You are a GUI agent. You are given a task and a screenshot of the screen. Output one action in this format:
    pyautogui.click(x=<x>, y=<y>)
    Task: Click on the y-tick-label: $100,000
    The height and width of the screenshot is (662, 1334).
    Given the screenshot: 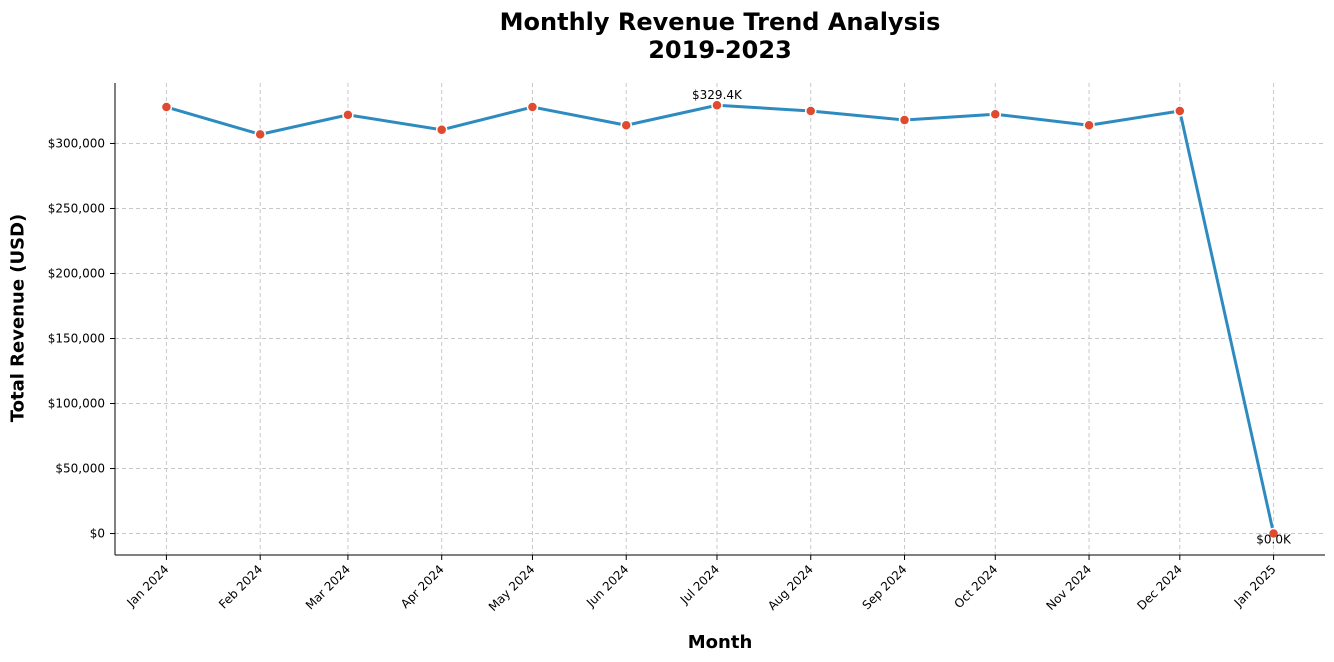 What is the action you would take?
    pyautogui.click(x=76, y=404)
    